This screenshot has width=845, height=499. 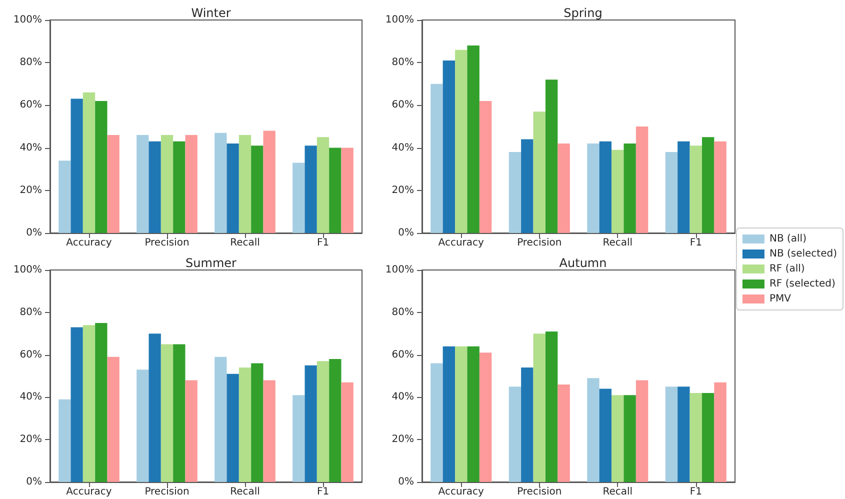 I want to click on y-tick-label: 40%, so click(x=403, y=148).